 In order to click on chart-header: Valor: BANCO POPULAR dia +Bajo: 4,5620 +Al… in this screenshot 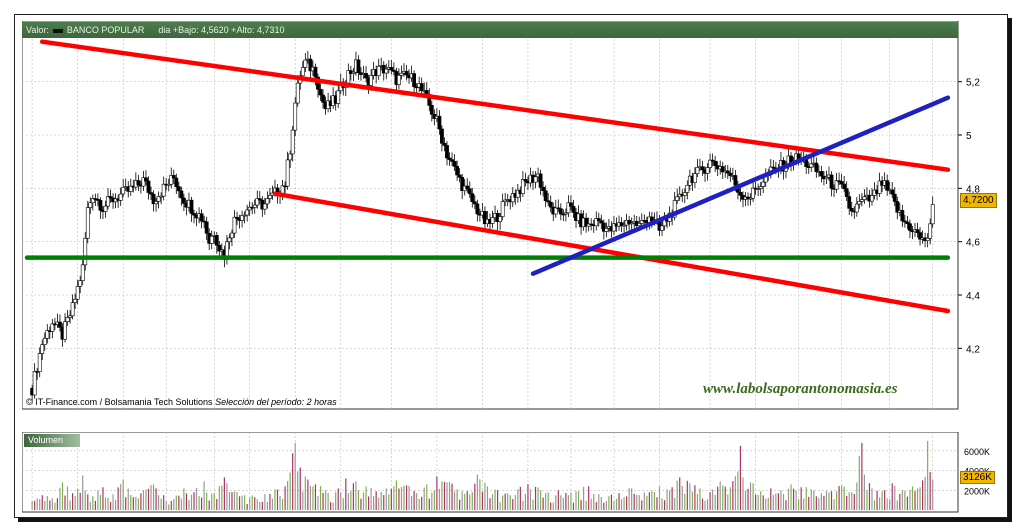, I will do `click(490, 30)`.